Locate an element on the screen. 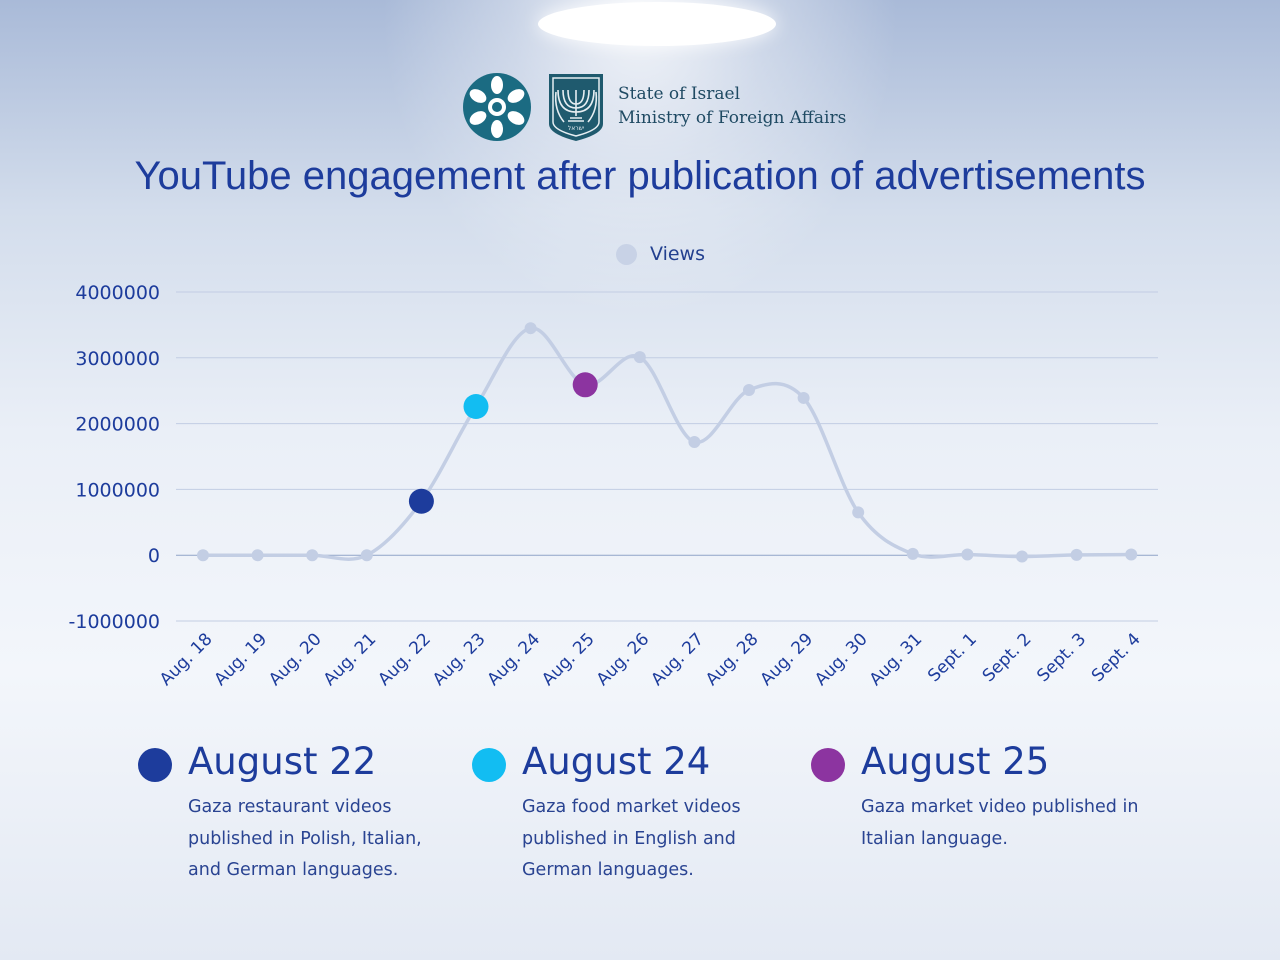 This screenshot has width=1280, height=960. emblem-text: ישראל is located at coordinates (576, 128).